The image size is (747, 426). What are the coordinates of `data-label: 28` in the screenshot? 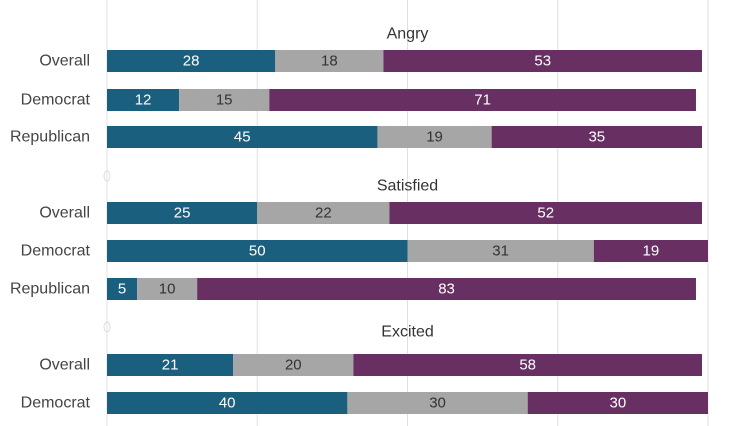 It's located at (191, 61).